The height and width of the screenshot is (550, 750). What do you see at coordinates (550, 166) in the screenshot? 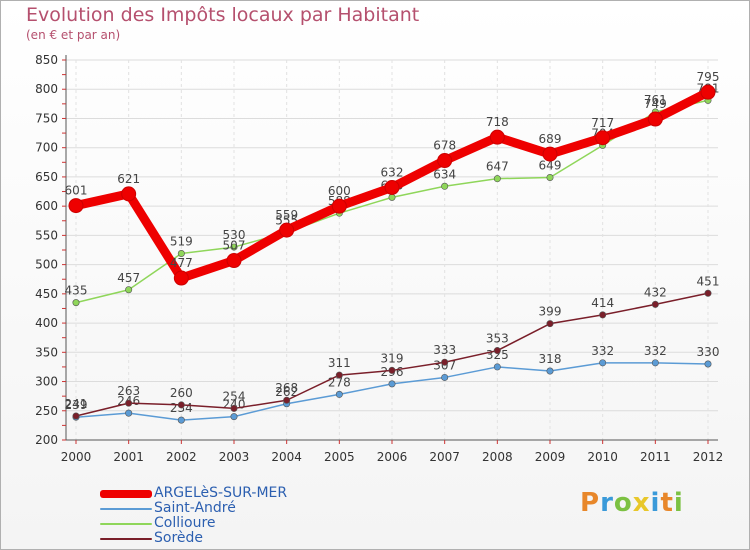
I see `data-label: 649` at bounding box center [550, 166].